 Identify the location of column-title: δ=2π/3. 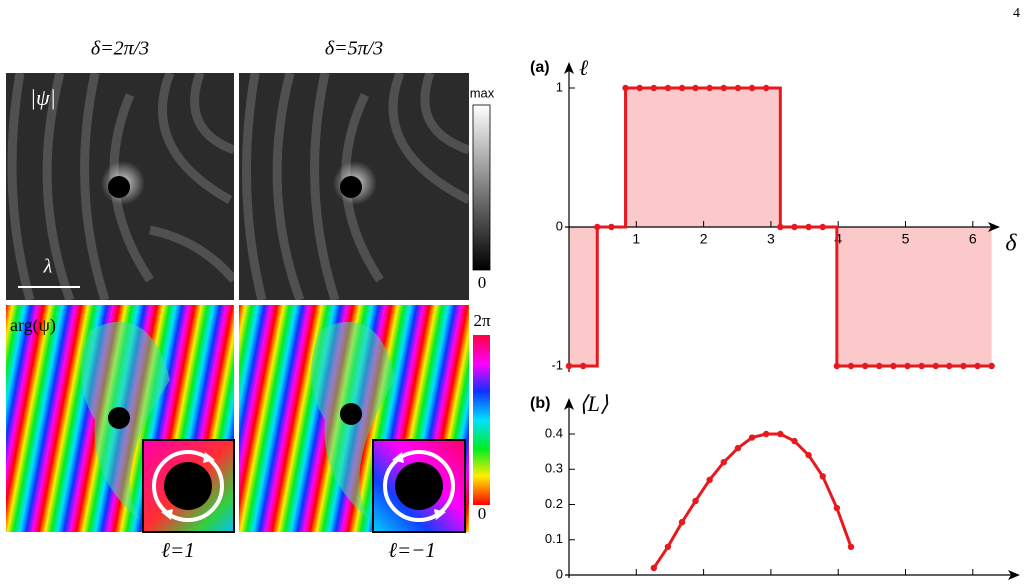
(120, 49).